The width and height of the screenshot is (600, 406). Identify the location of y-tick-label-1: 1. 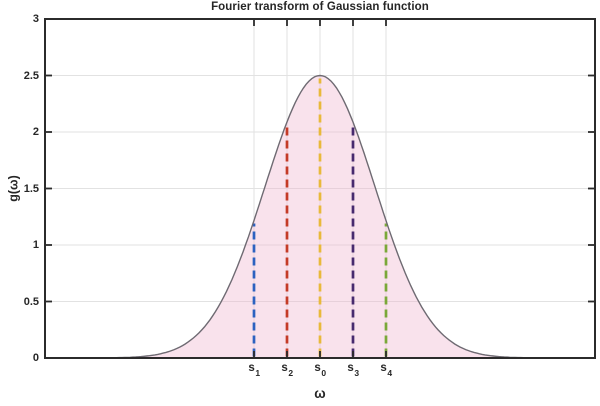
(35, 245).